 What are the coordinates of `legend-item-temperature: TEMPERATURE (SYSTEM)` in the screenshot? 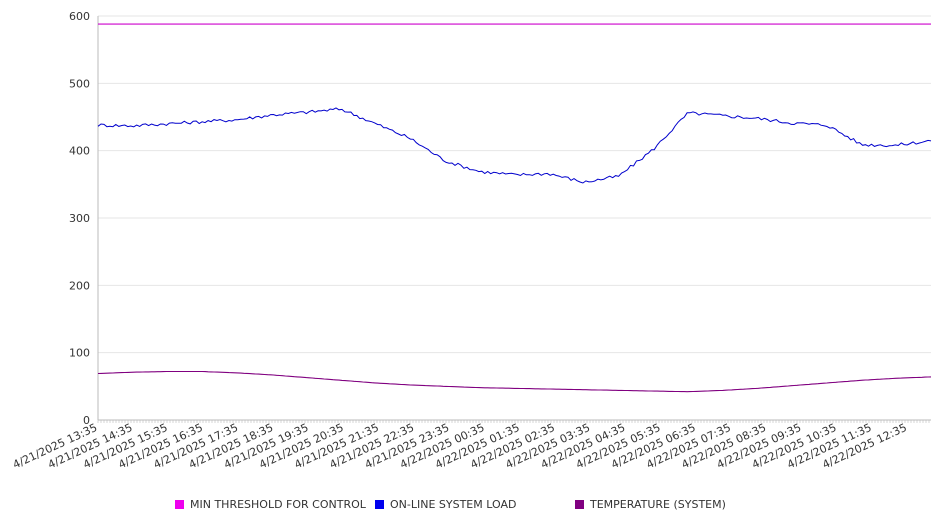 It's located at (650, 504).